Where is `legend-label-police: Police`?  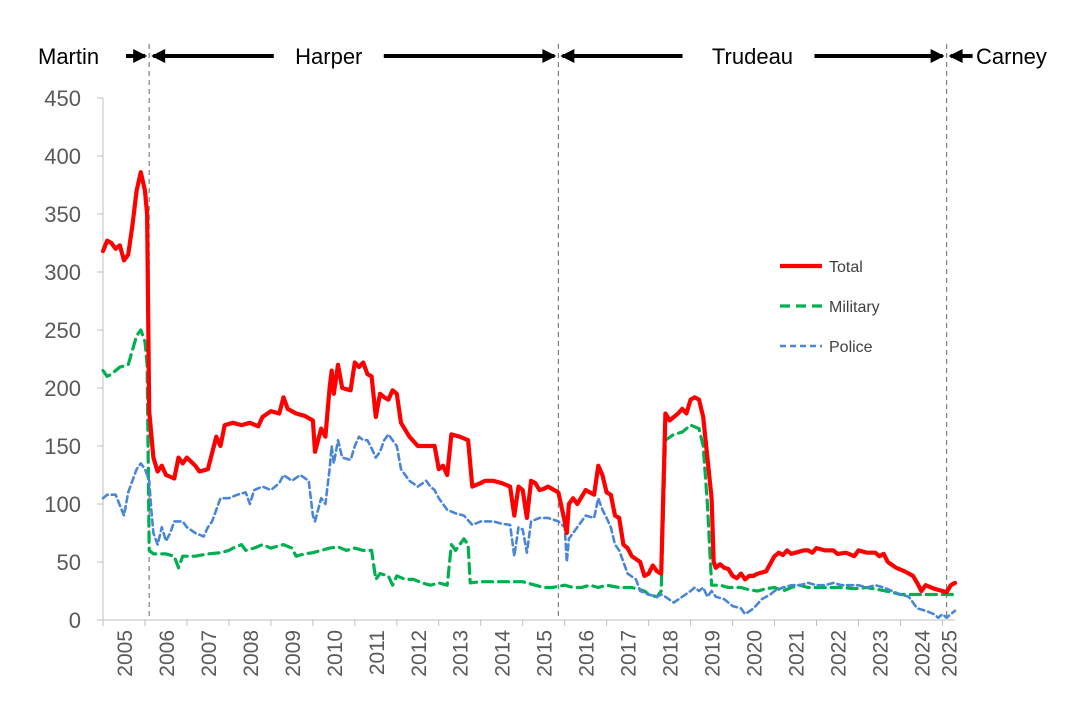 legend-label-police: Police is located at coordinates (851, 347).